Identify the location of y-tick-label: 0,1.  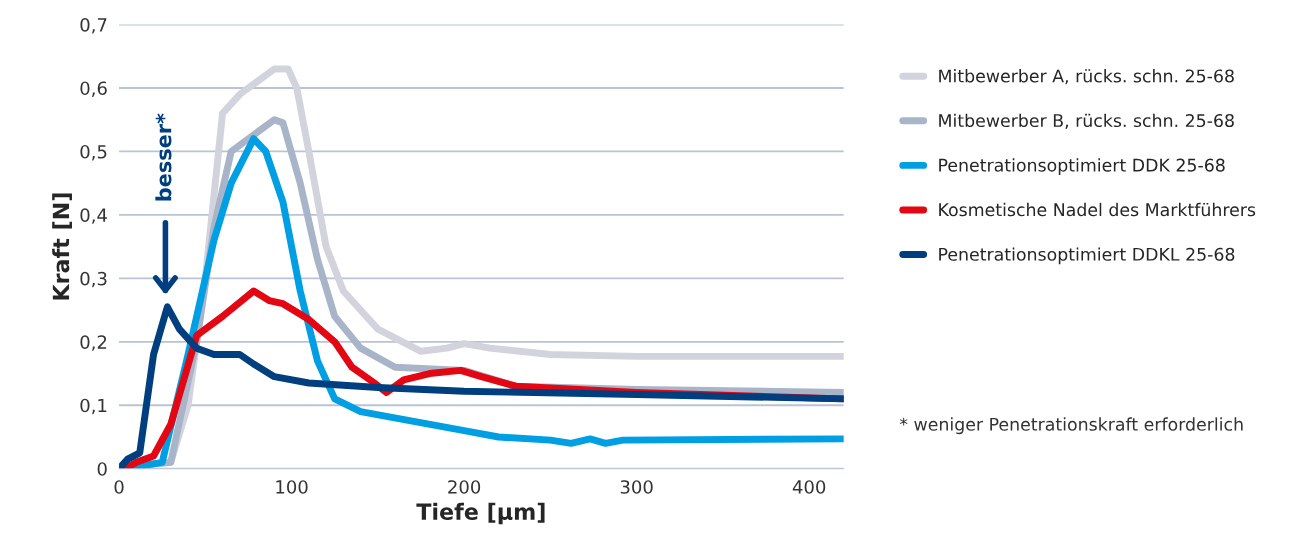
(93, 406).